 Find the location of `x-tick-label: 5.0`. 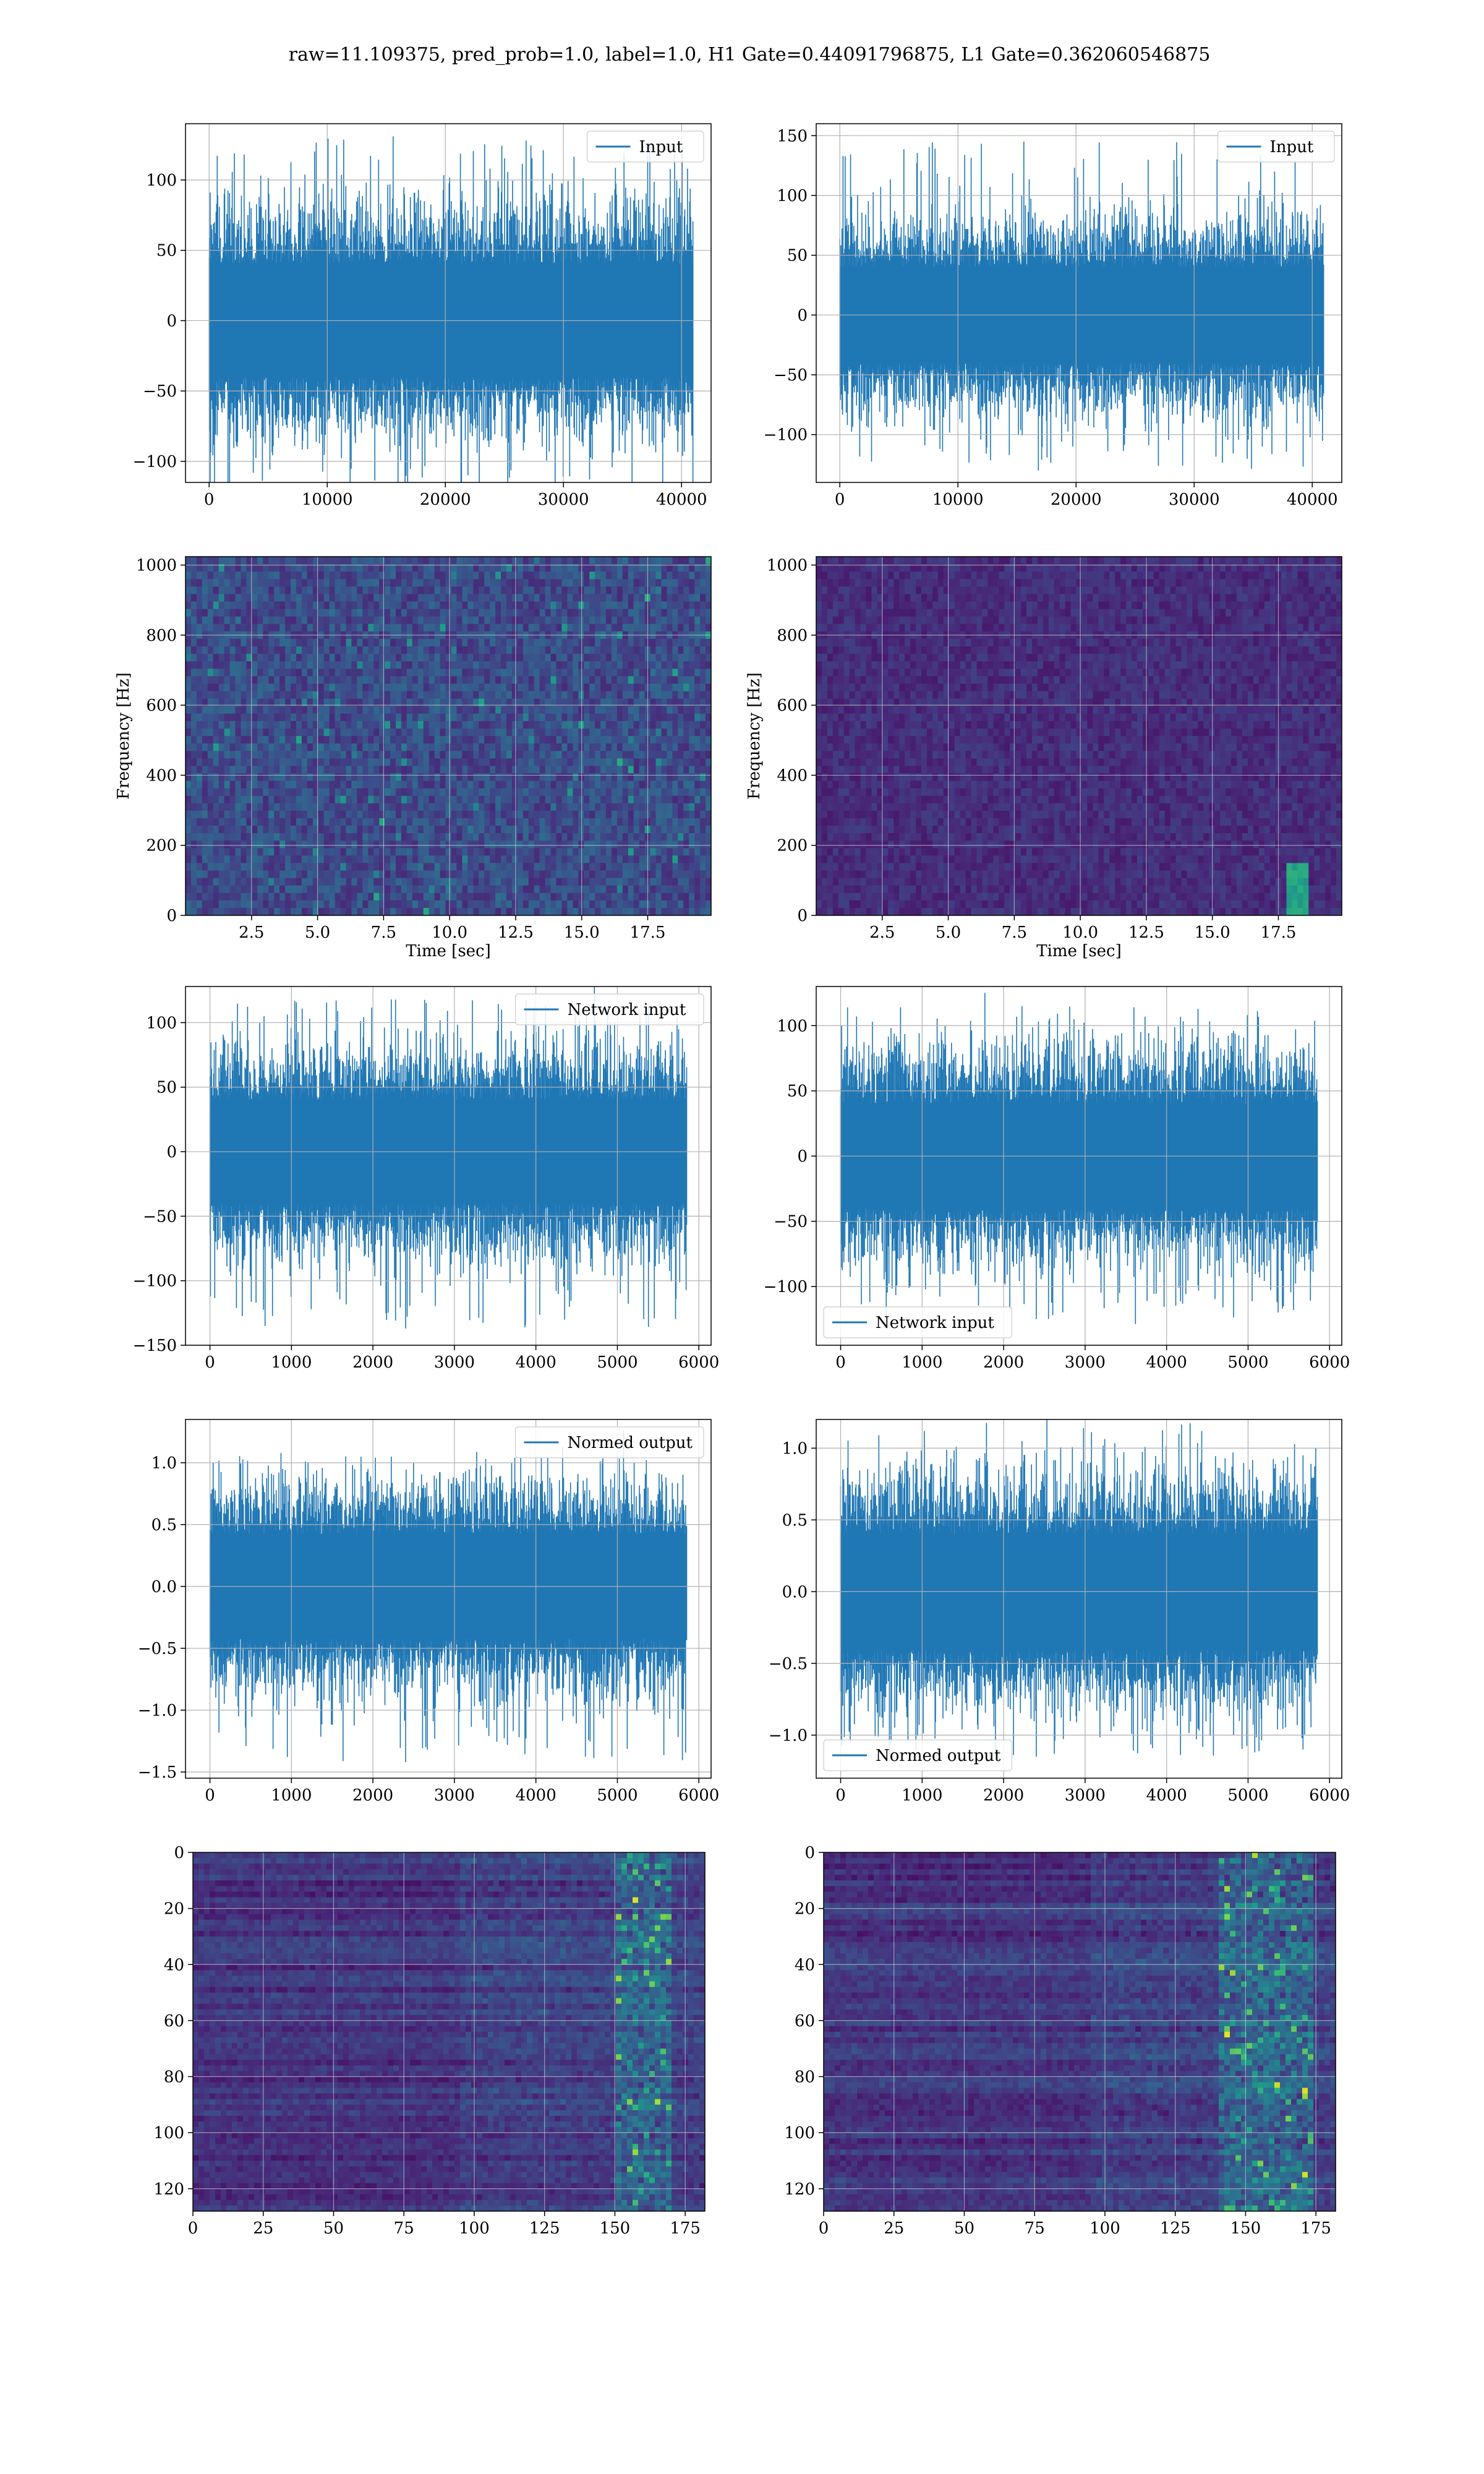

x-tick-label: 5.0 is located at coordinates (317, 932).